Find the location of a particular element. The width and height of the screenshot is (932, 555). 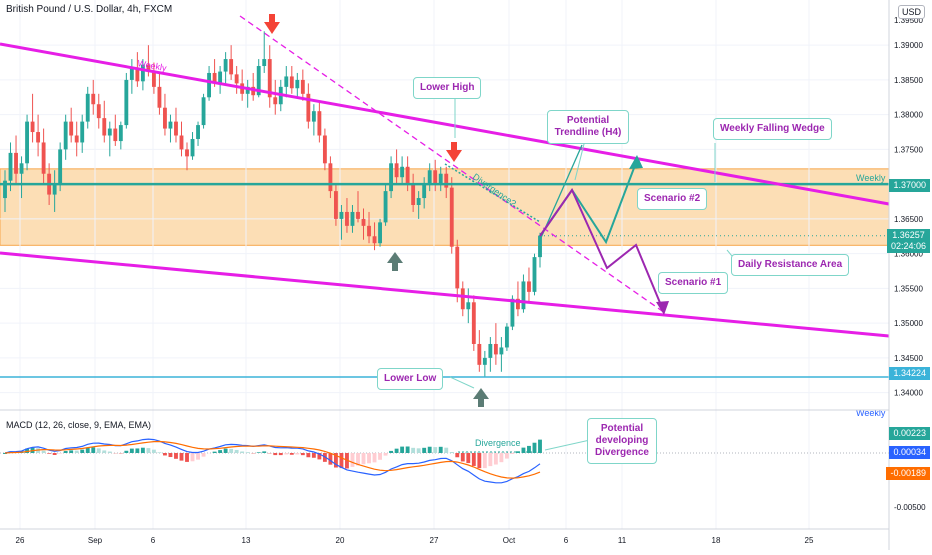

macd-indicator-label: MACD (12, 26, close, 9, EMA, EMA) is located at coordinates (78, 425).